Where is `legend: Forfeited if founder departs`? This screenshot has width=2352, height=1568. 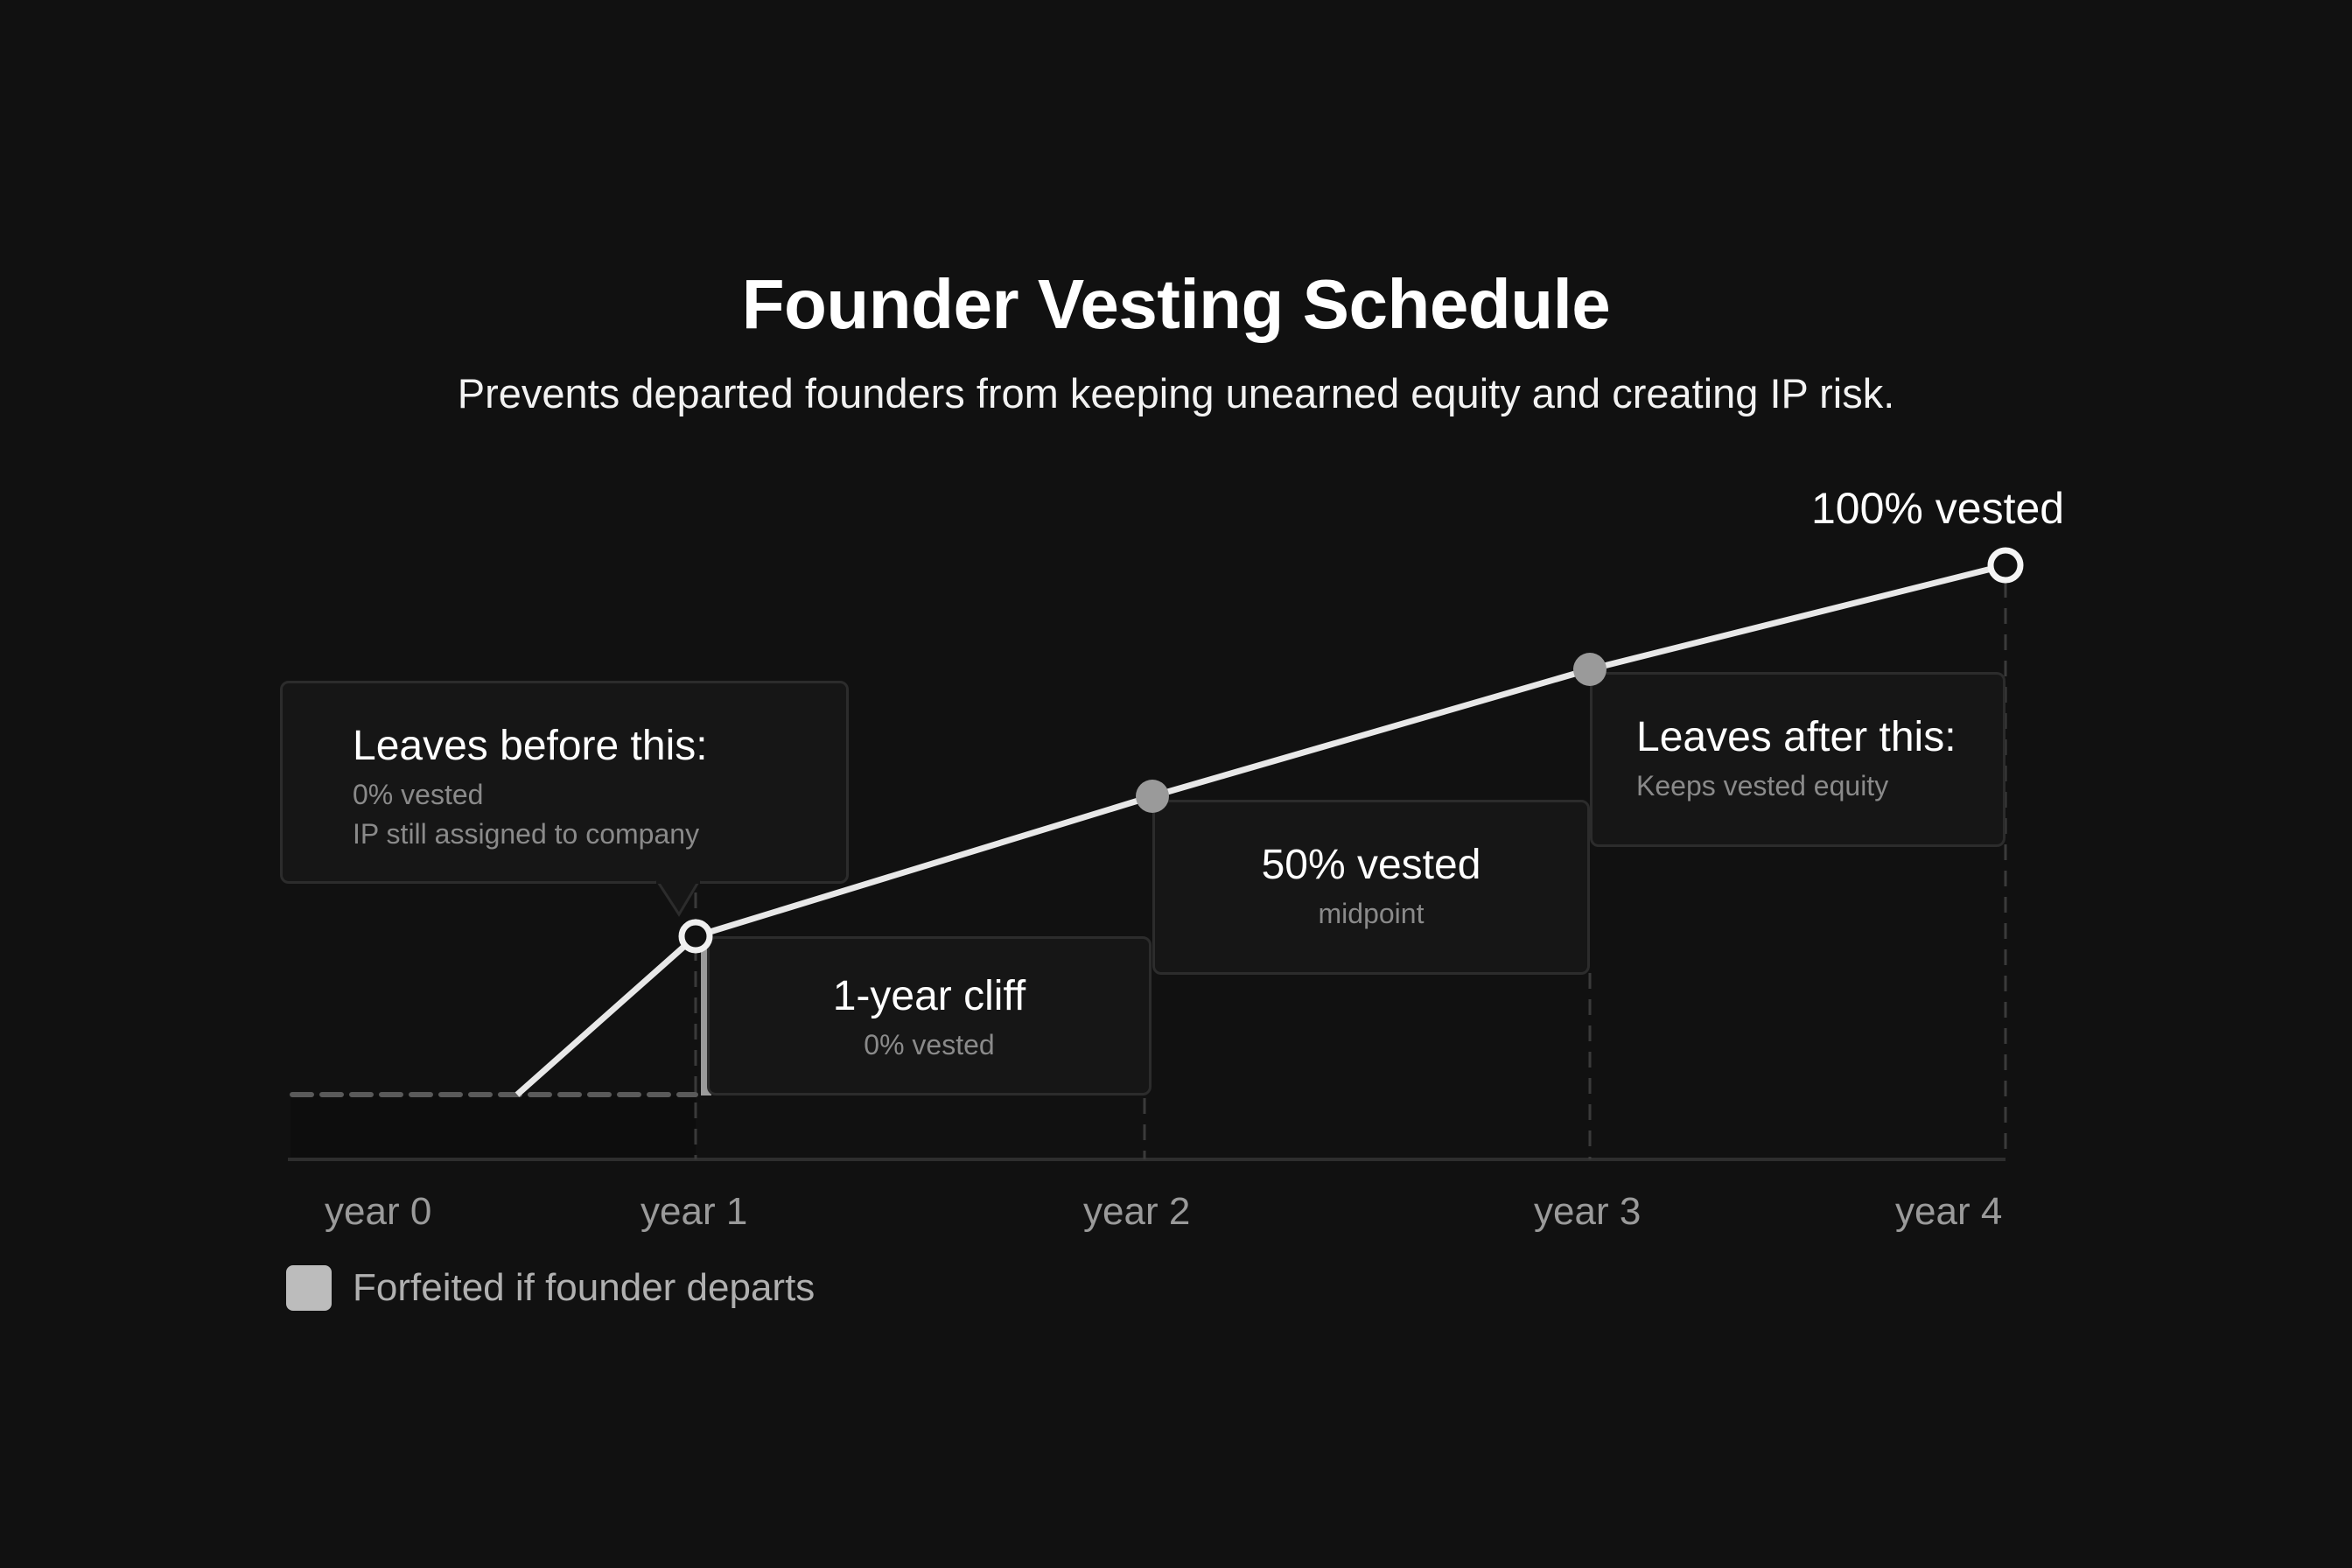 legend: Forfeited if founder departs is located at coordinates (550, 1288).